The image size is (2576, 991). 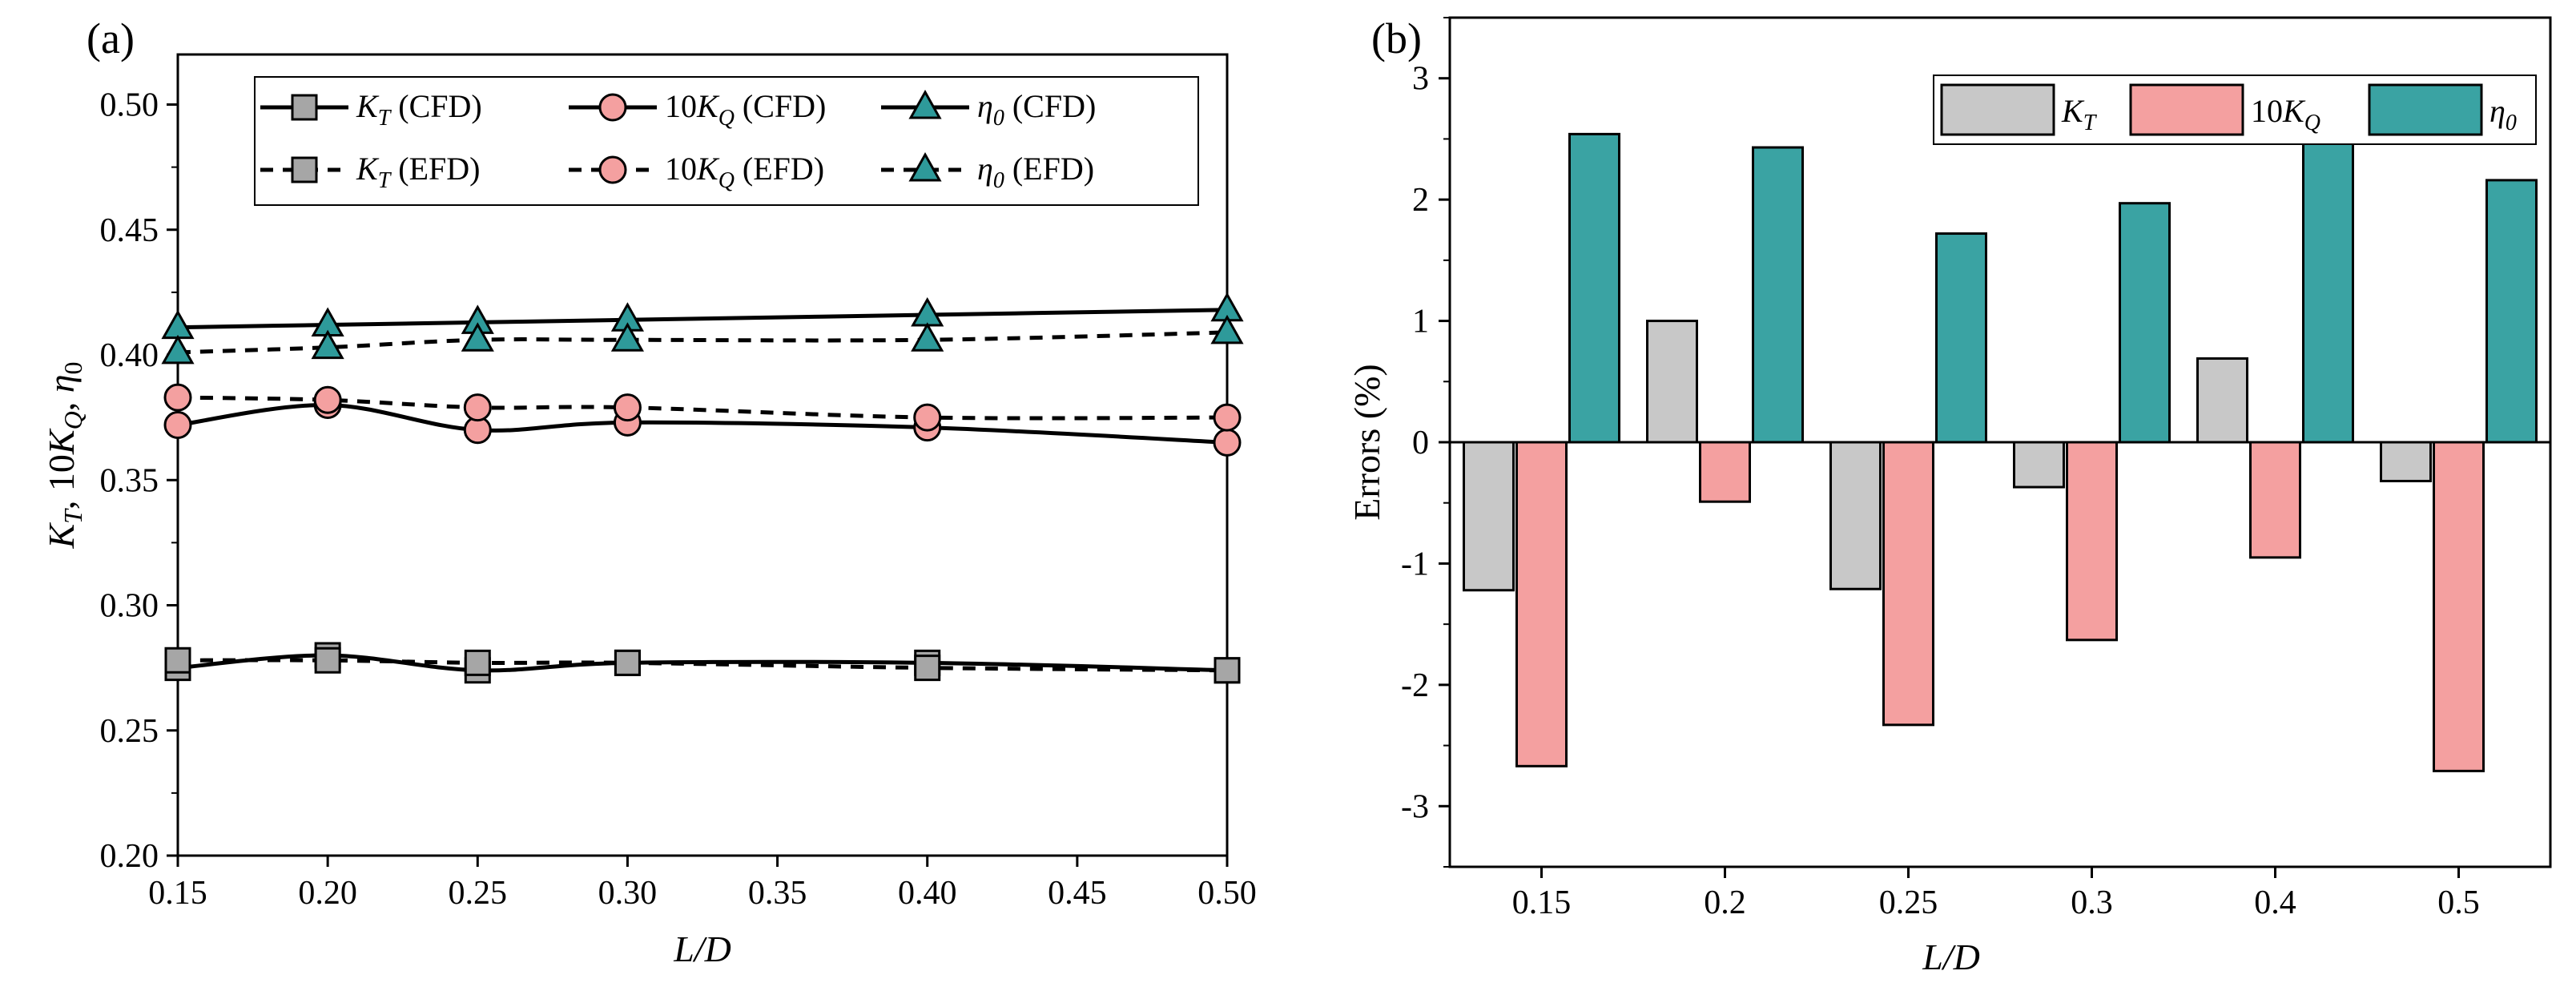 I want to click on y-axis-label: Errors (%), so click(x=1366, y=442).